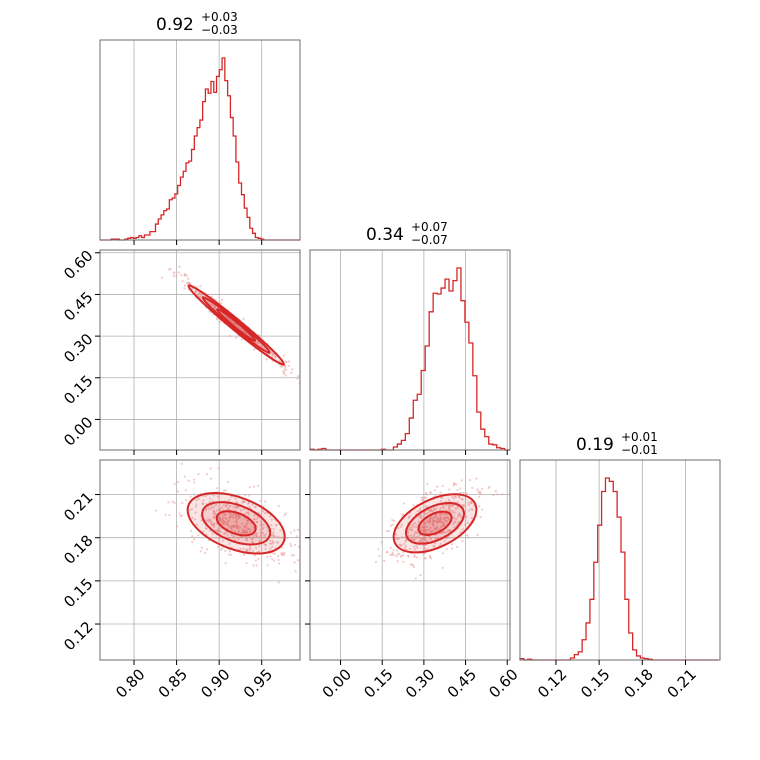 The image size is (760, 760). I want to click on x-tick-label: 0.95, so click(258, 683).